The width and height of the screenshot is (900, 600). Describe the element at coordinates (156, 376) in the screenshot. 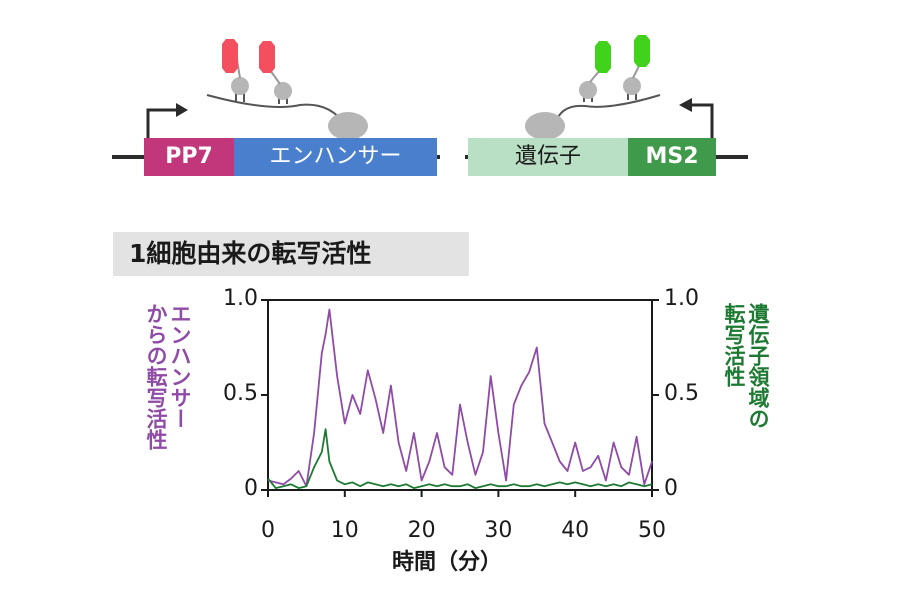

I see `left-axis-label-line-2: からの転写活性` at that location.